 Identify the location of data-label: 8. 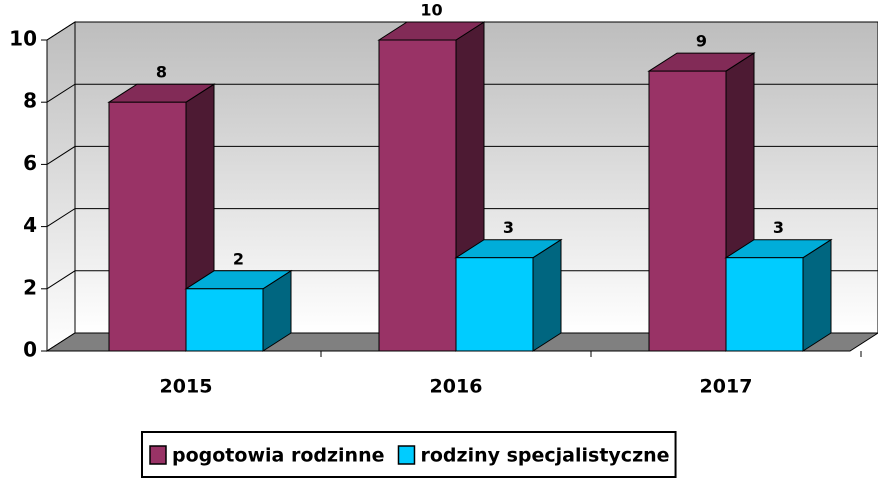
(161, 72).